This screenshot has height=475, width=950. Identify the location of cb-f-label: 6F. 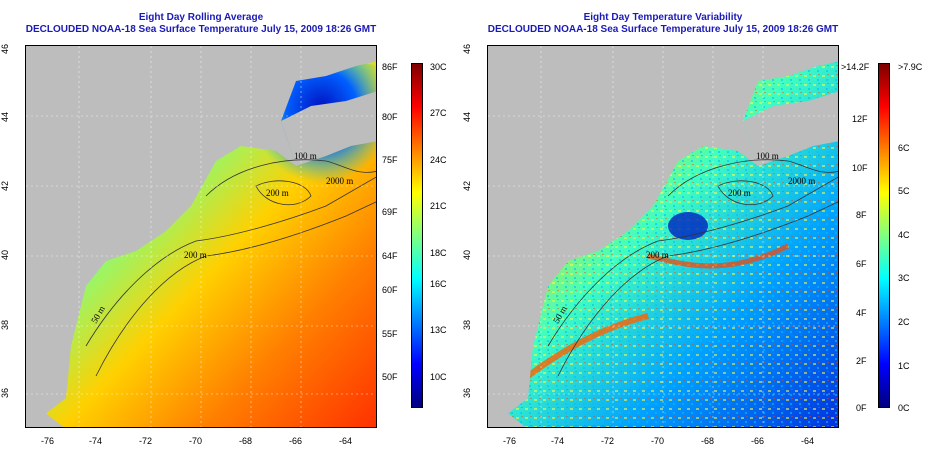
(861, 264).